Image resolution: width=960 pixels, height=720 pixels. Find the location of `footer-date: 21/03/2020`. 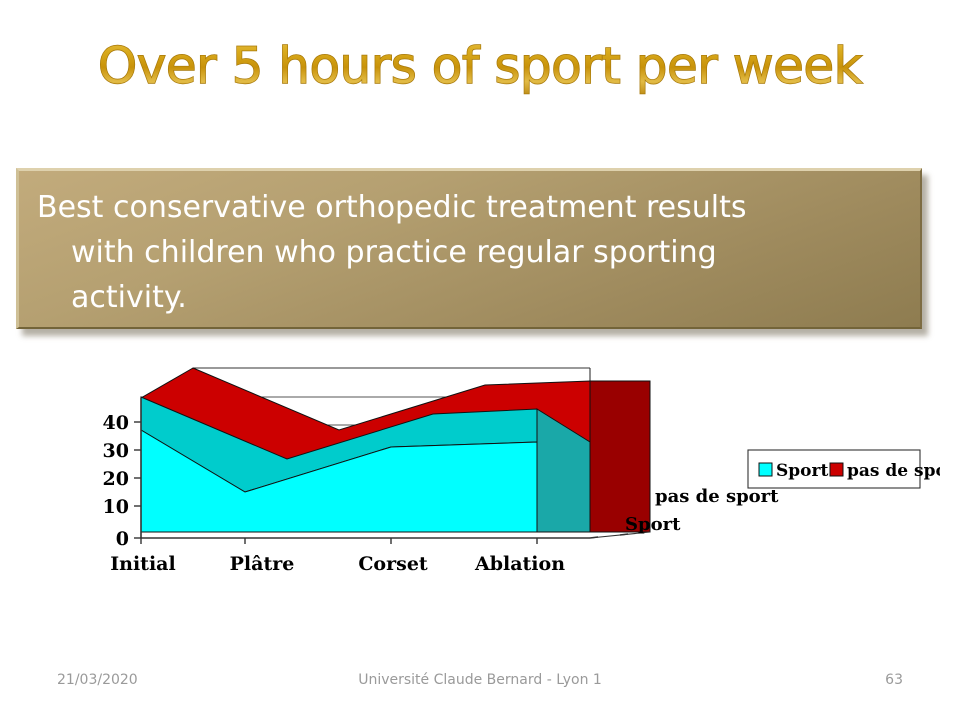

footer-date: 21/03/2020 is located at coordinates (97, 680).